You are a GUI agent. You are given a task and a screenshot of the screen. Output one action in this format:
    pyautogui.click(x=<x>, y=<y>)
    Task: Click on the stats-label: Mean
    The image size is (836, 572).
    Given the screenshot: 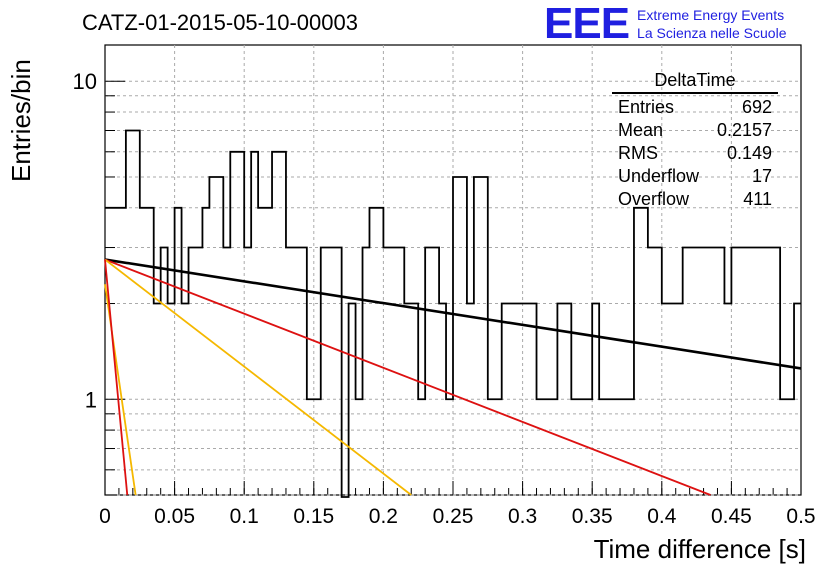 What is the action you would take?
    pyautogui.click(x=641, y=130)
    